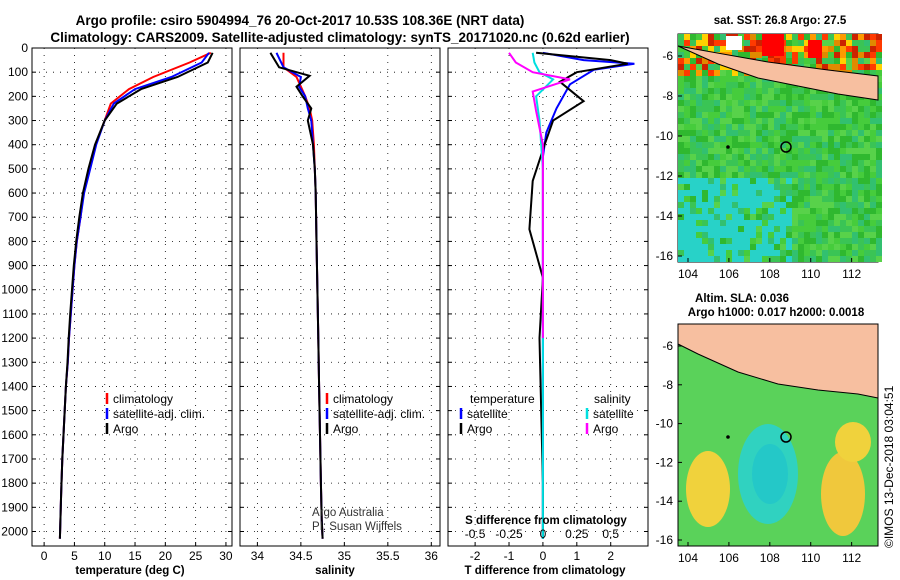 This screenshot has height=580, width=900. Describe the element at coordinates (667, 385) in the screenshot. I see `lat-tick-label: -8` at that location.